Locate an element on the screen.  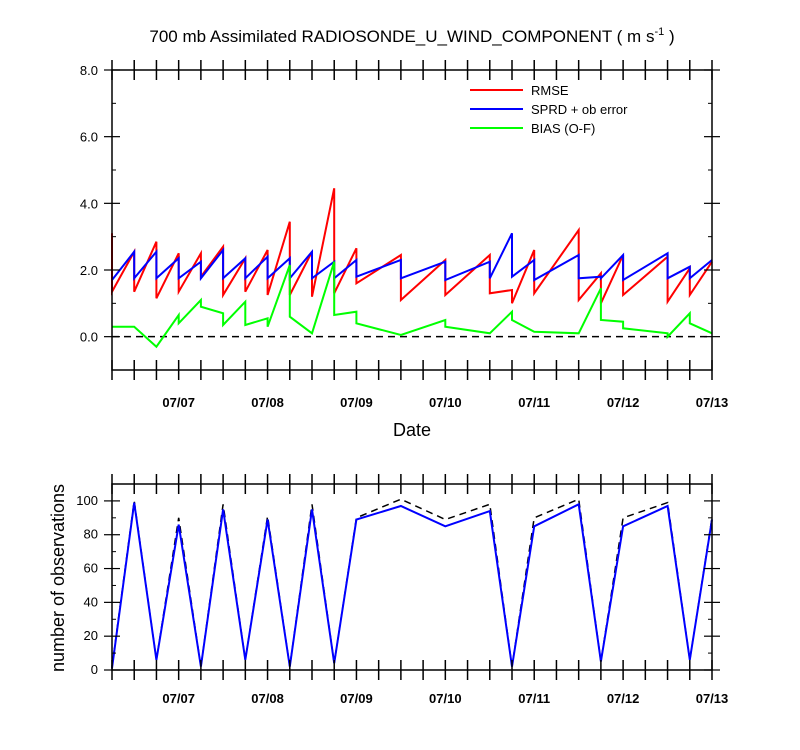
y-tick-label: 60 is located at coordinates (91, 568).